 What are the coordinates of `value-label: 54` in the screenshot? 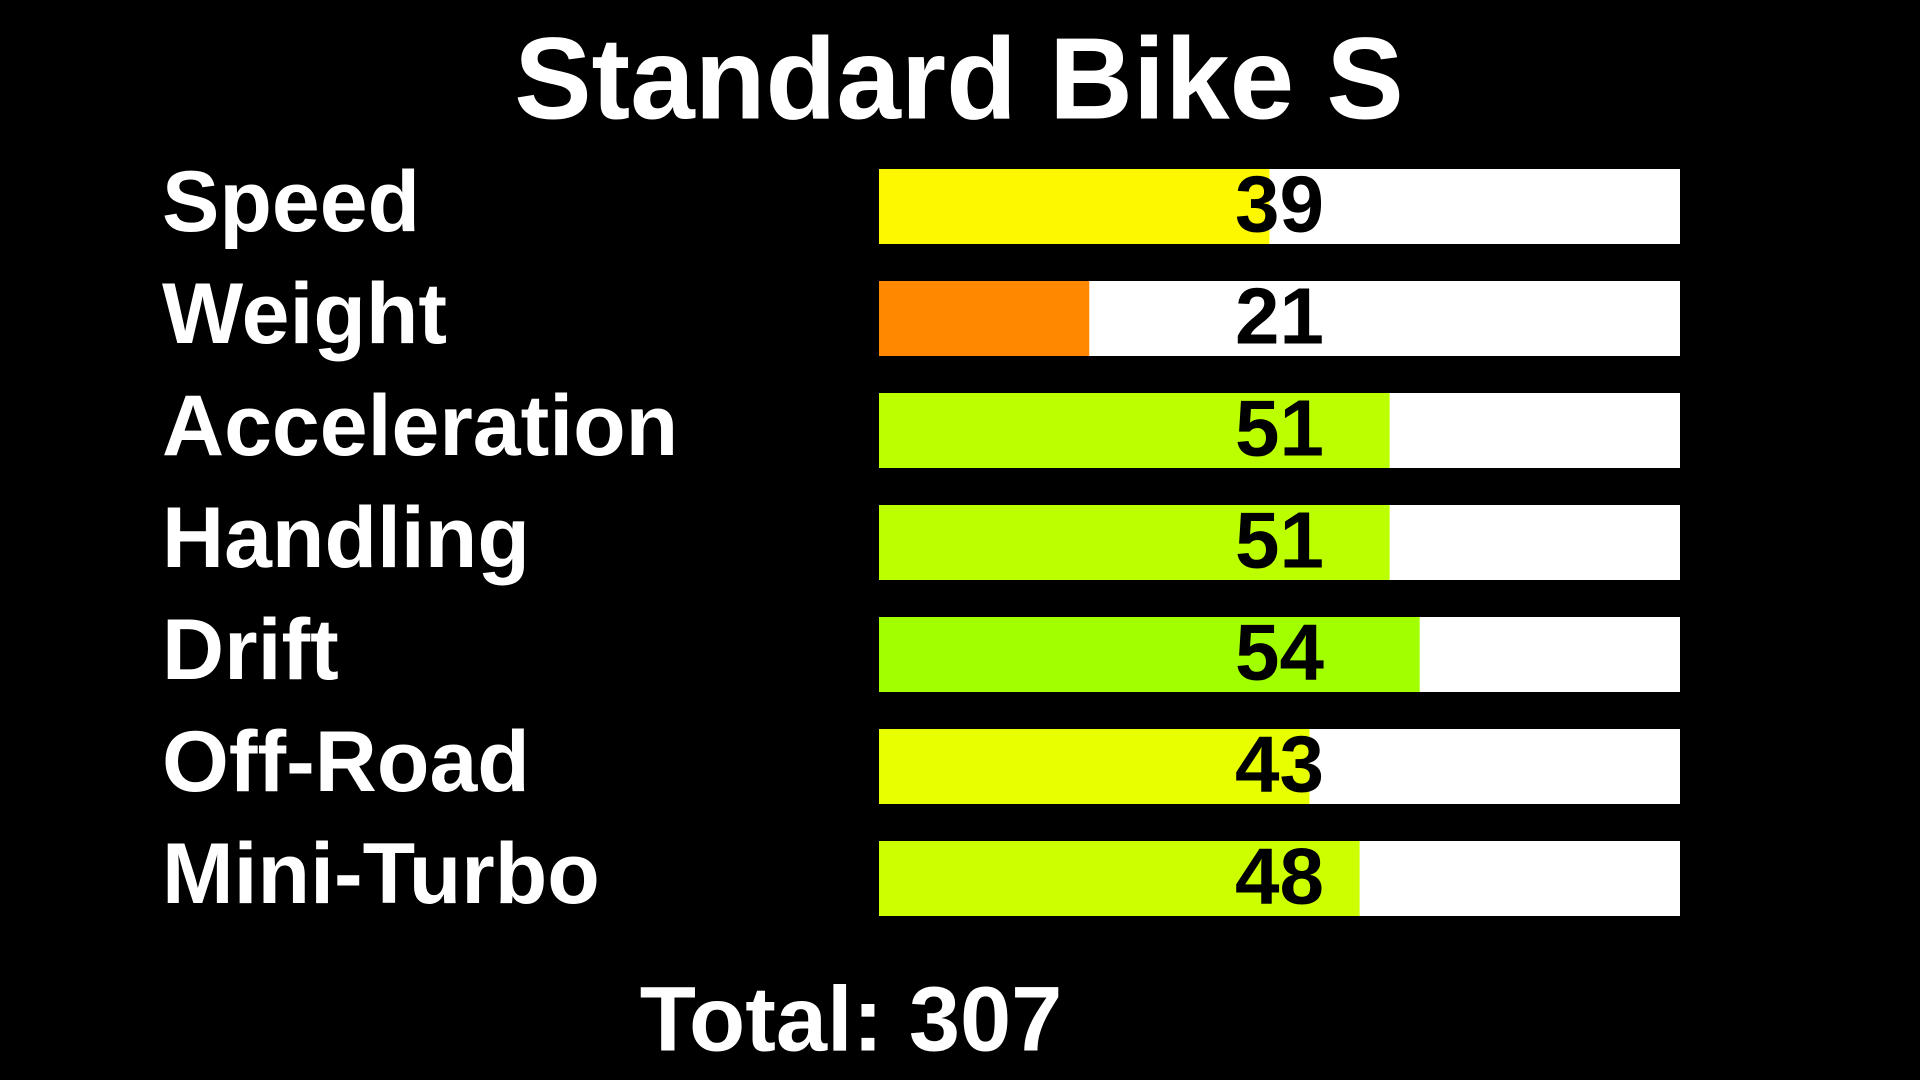 It's located at (1279, 652).